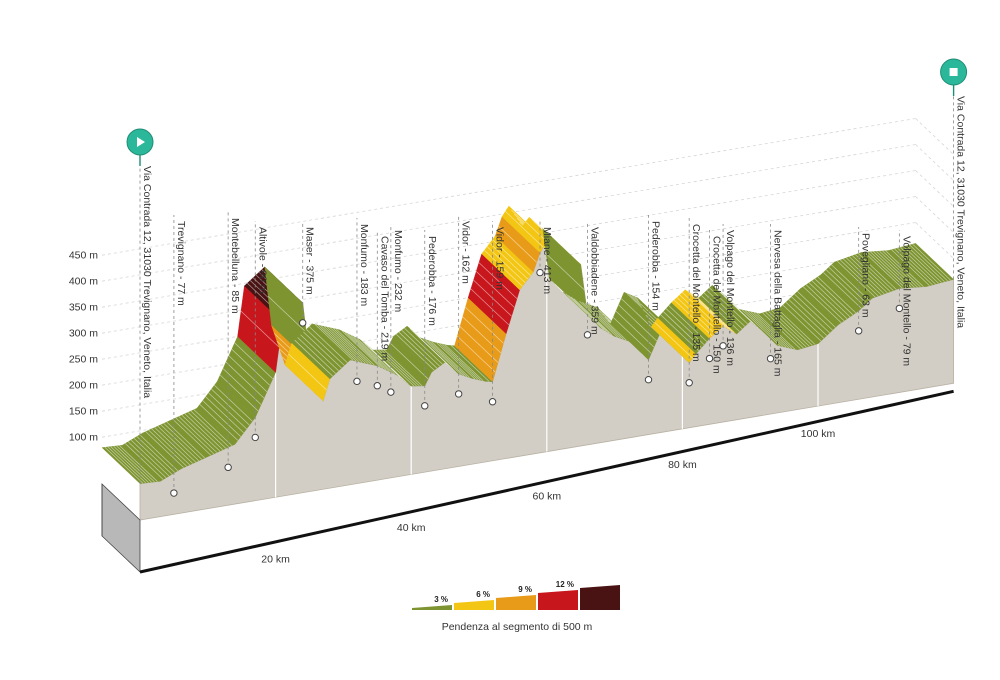 Image resolution: width=1000 pixels, height=680 pixels. I want to click on waypoint-label: Miane - 413 m, so click(547, 260).